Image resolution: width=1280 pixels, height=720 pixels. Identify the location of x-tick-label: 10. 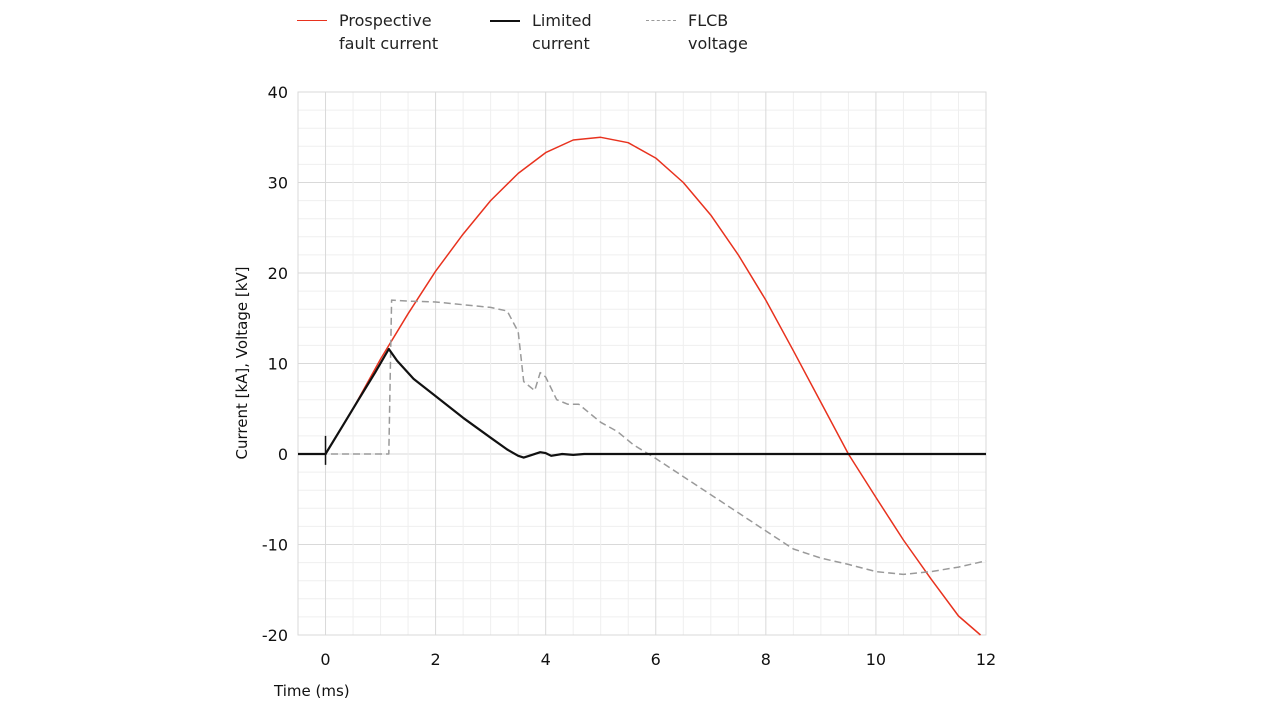
(876, 659).